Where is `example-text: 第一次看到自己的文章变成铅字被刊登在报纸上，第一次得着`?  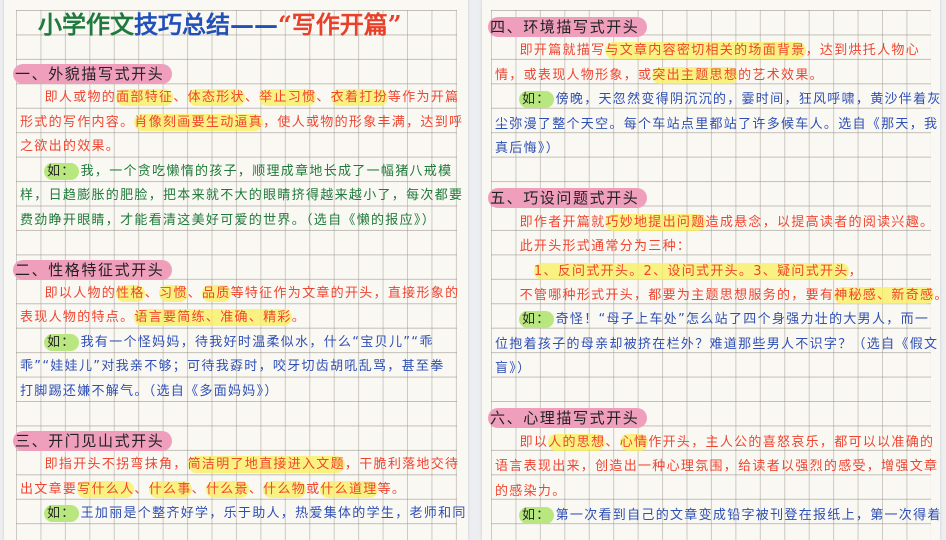 example-text: 第一次看到自己的文章变成铅字被刊登在报纸上，第一次得着 is located at coordinates (747, 515).